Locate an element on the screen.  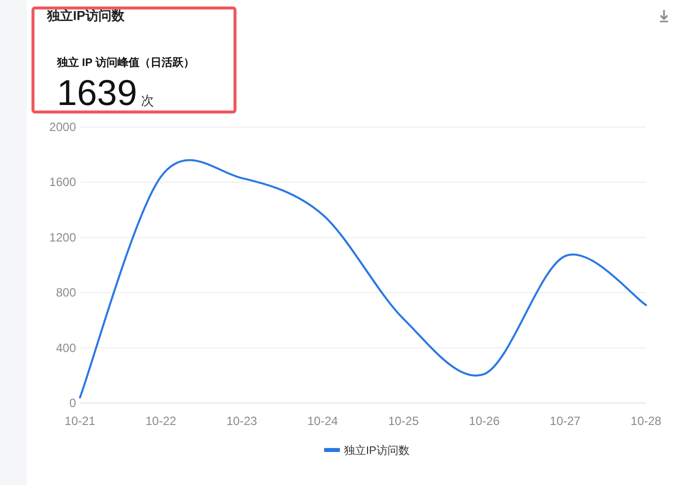
y-tick-label: 800 is located at coordinates (66, 293).